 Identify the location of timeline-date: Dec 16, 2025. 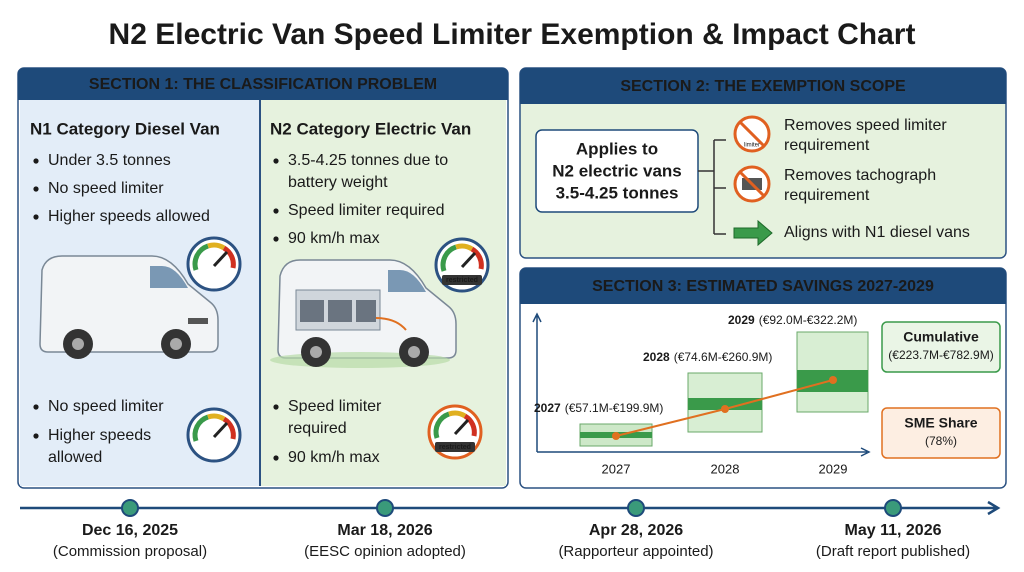
(130, 530).